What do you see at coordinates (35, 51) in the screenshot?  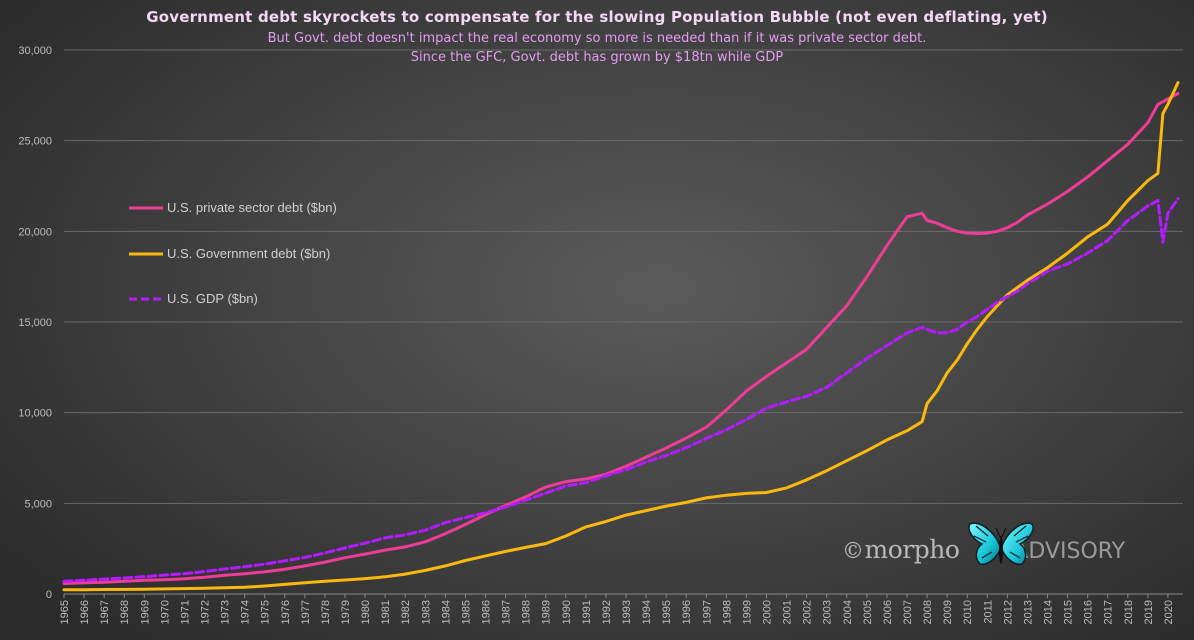 I see `y-tick-label: 30,000` at bounding box center [35, 51].